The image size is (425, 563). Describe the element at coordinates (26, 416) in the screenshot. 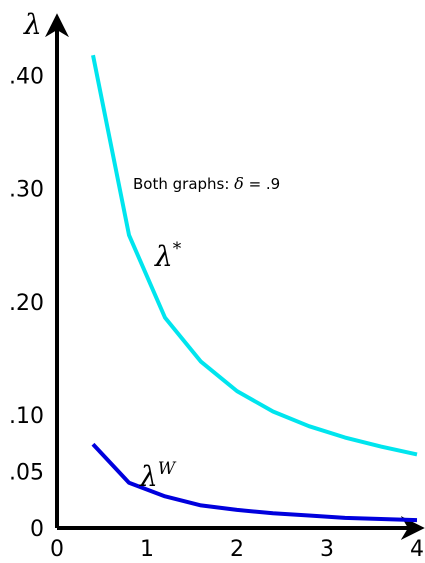

I see `y-tick-label: .10` at that location.